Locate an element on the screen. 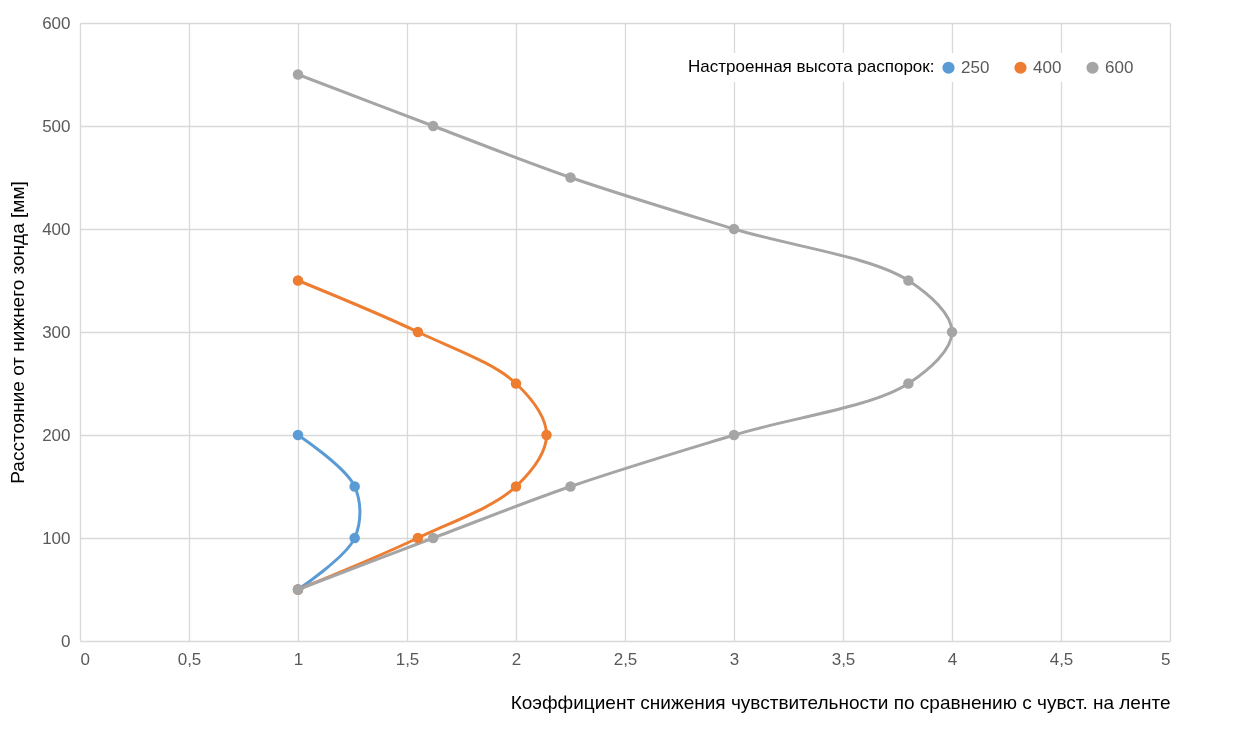 Image resolution: width=1236 pixels, height=738 pixels. legend-label: 250 is located at coordinates (975, 67).